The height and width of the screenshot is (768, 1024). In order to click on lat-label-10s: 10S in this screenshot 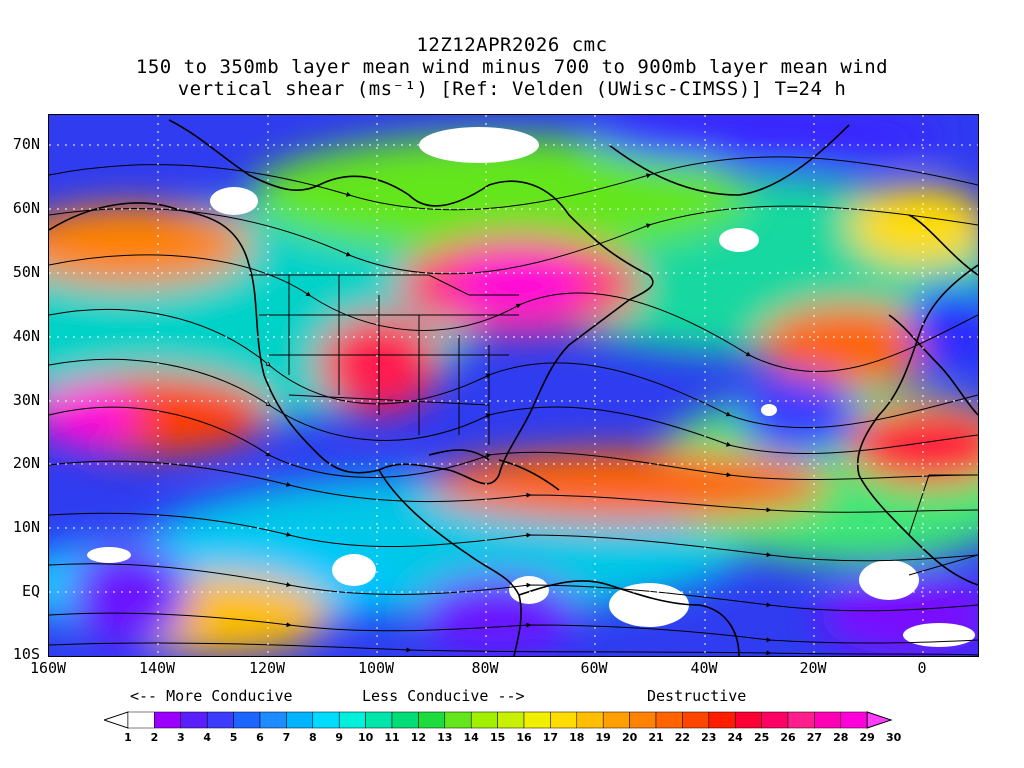, I will do `click(26, 654)`.